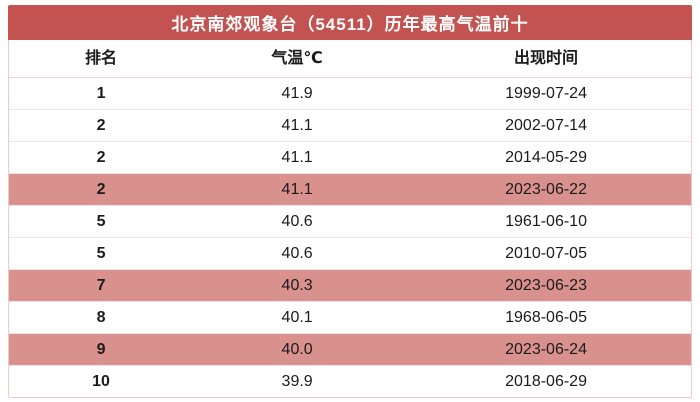 This screenshot has width=700, height=402. I want to click on column-header-rank: 排名, so click(101, 58).